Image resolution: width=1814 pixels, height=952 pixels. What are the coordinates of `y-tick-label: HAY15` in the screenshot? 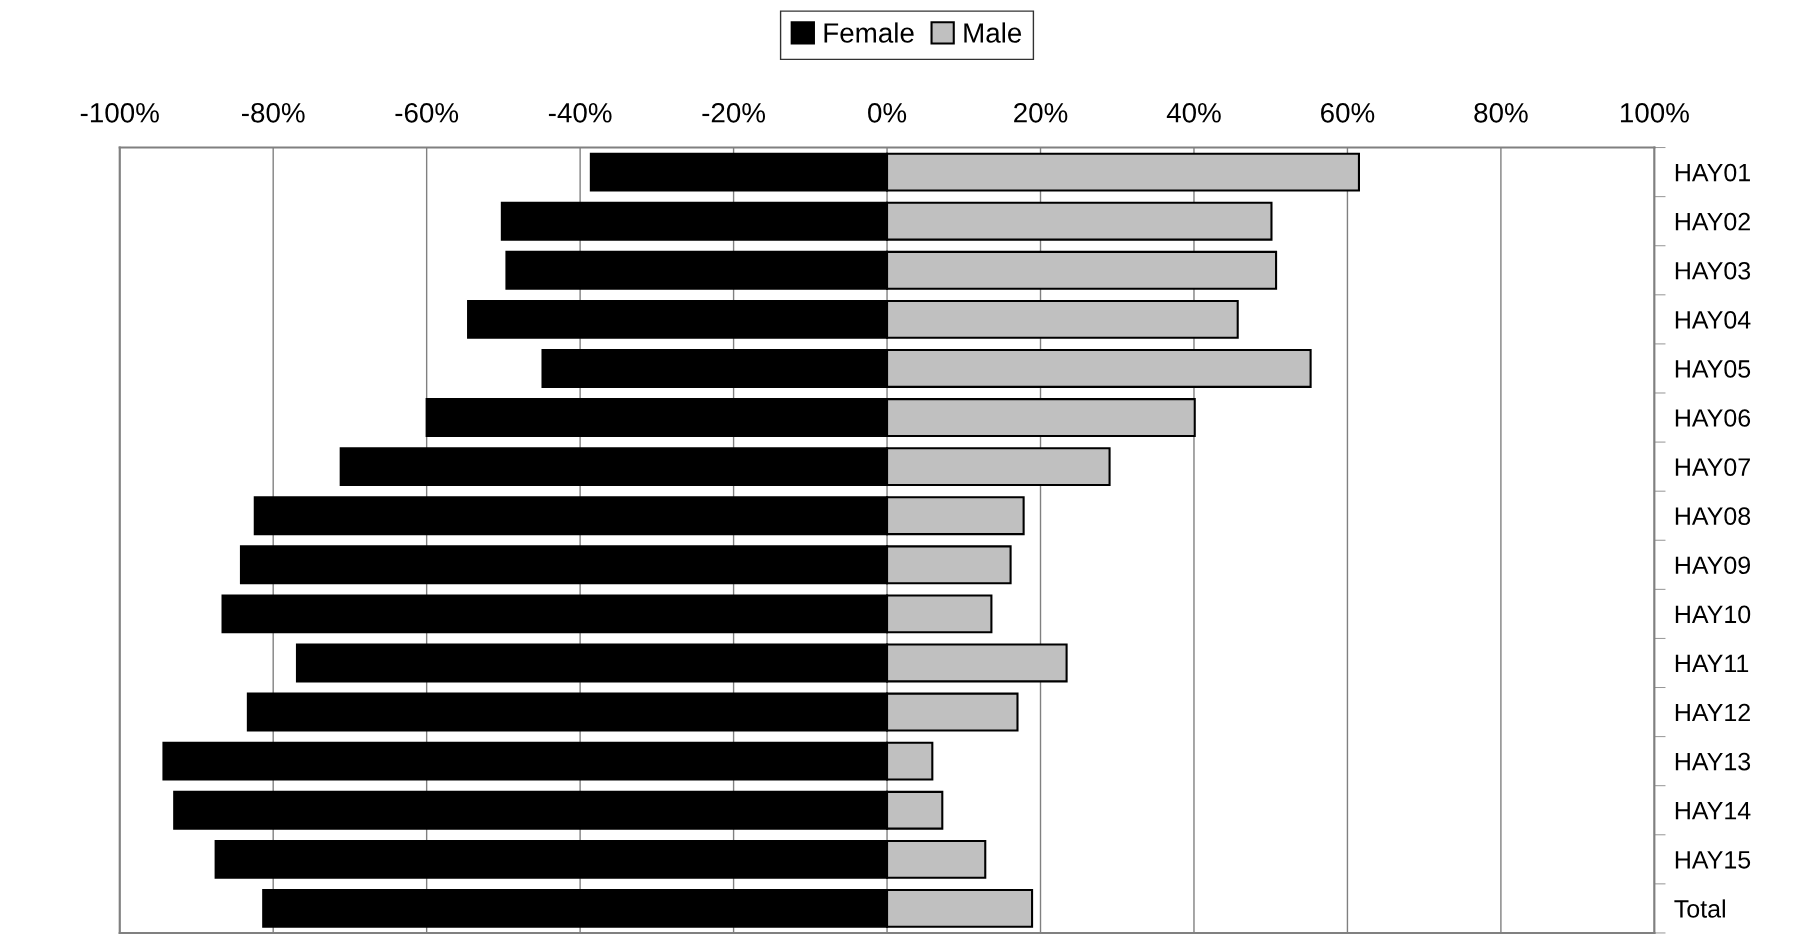 It's located at (1713, 860).